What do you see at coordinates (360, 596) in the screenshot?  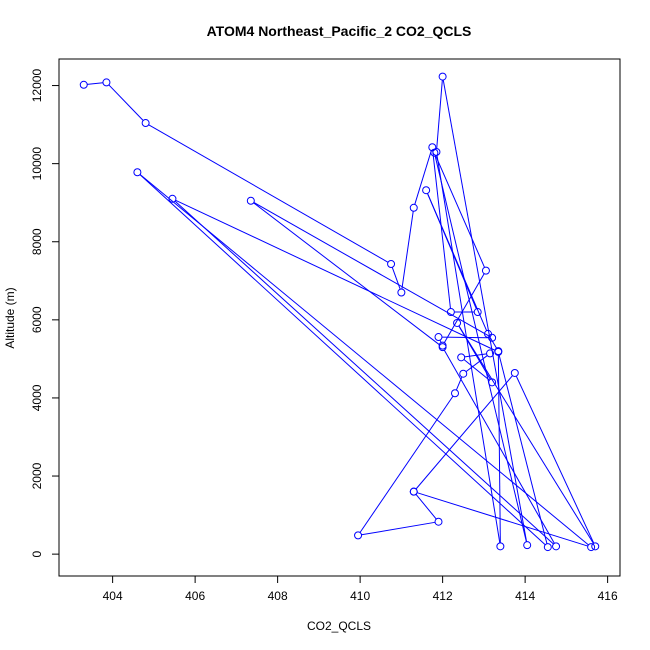 I see `x-tick-label: 410` at bounding box center [360, 596].